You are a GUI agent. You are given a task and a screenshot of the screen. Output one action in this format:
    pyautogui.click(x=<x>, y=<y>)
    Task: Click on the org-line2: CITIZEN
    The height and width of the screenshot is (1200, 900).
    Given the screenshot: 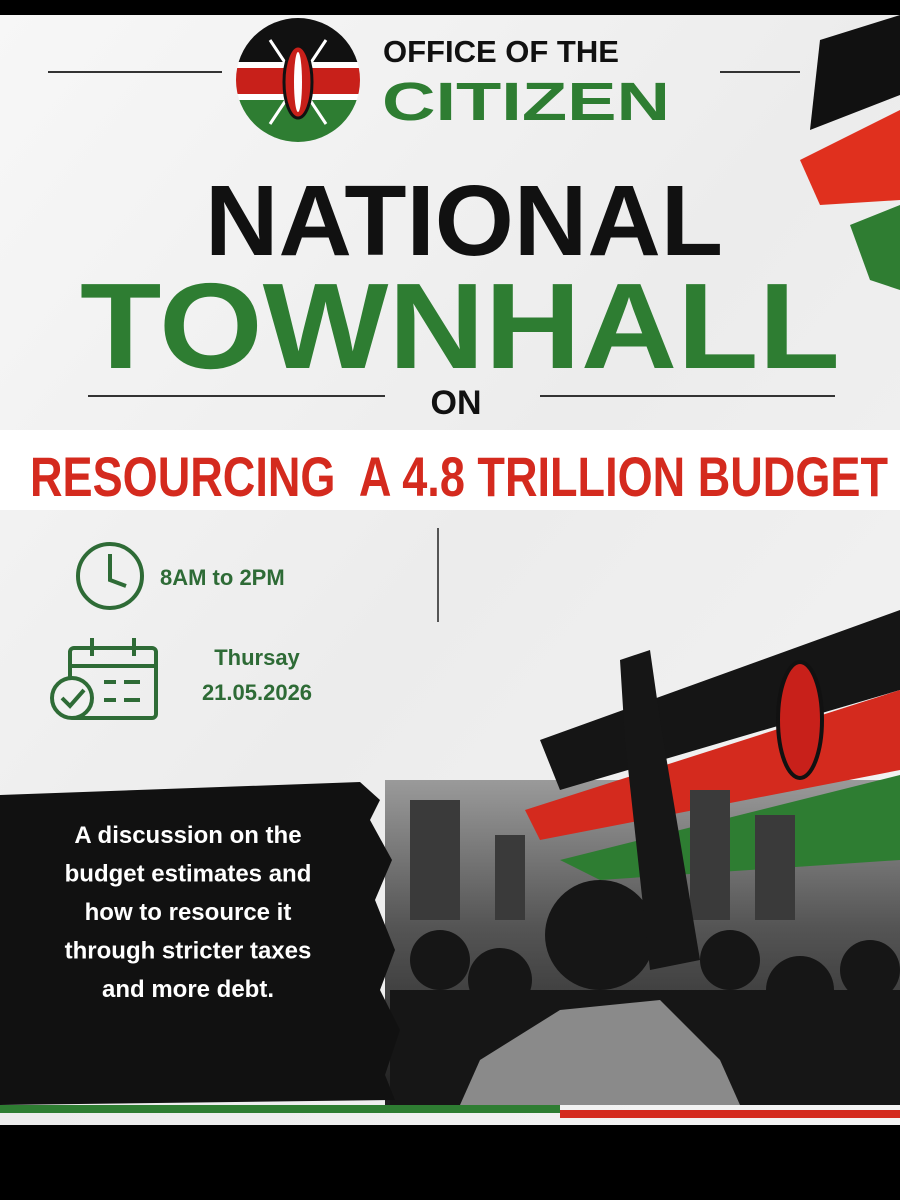 What is the action you would take?
    pyautogui.click(x=526, y=102)
    